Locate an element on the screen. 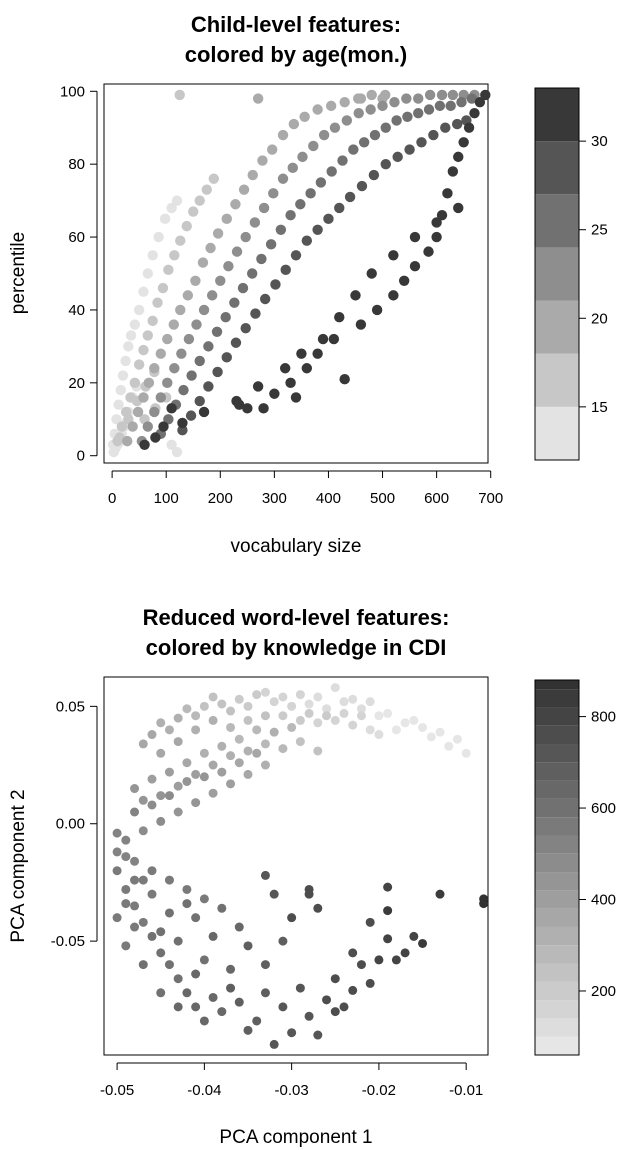 The height and width of the screenshot is (1150, 641). x-tick-label: 200 is located at coordinates (220, 498).